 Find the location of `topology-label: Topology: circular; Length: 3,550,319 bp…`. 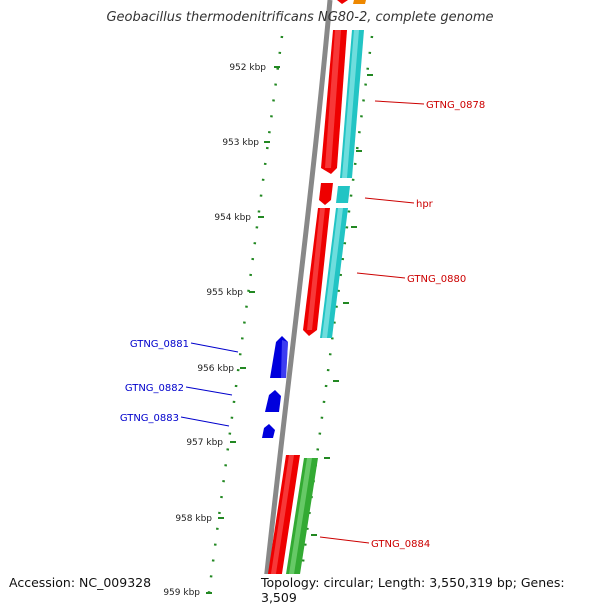

topology-label: Topology: circular; Length: 3,550,319 bp… is located at coordinates (429, 590).